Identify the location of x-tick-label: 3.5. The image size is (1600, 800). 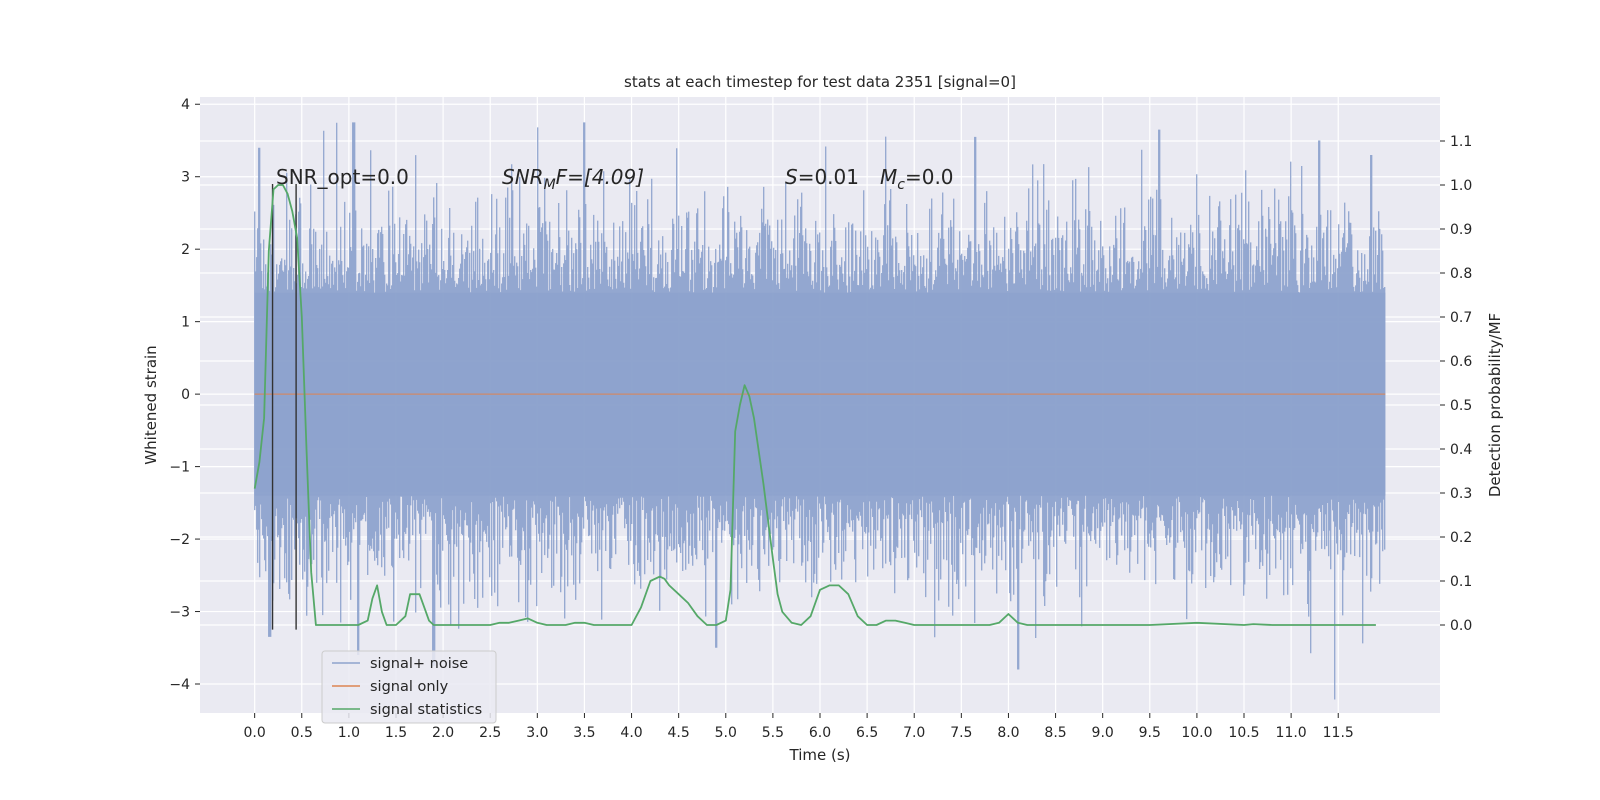
(584, 733).